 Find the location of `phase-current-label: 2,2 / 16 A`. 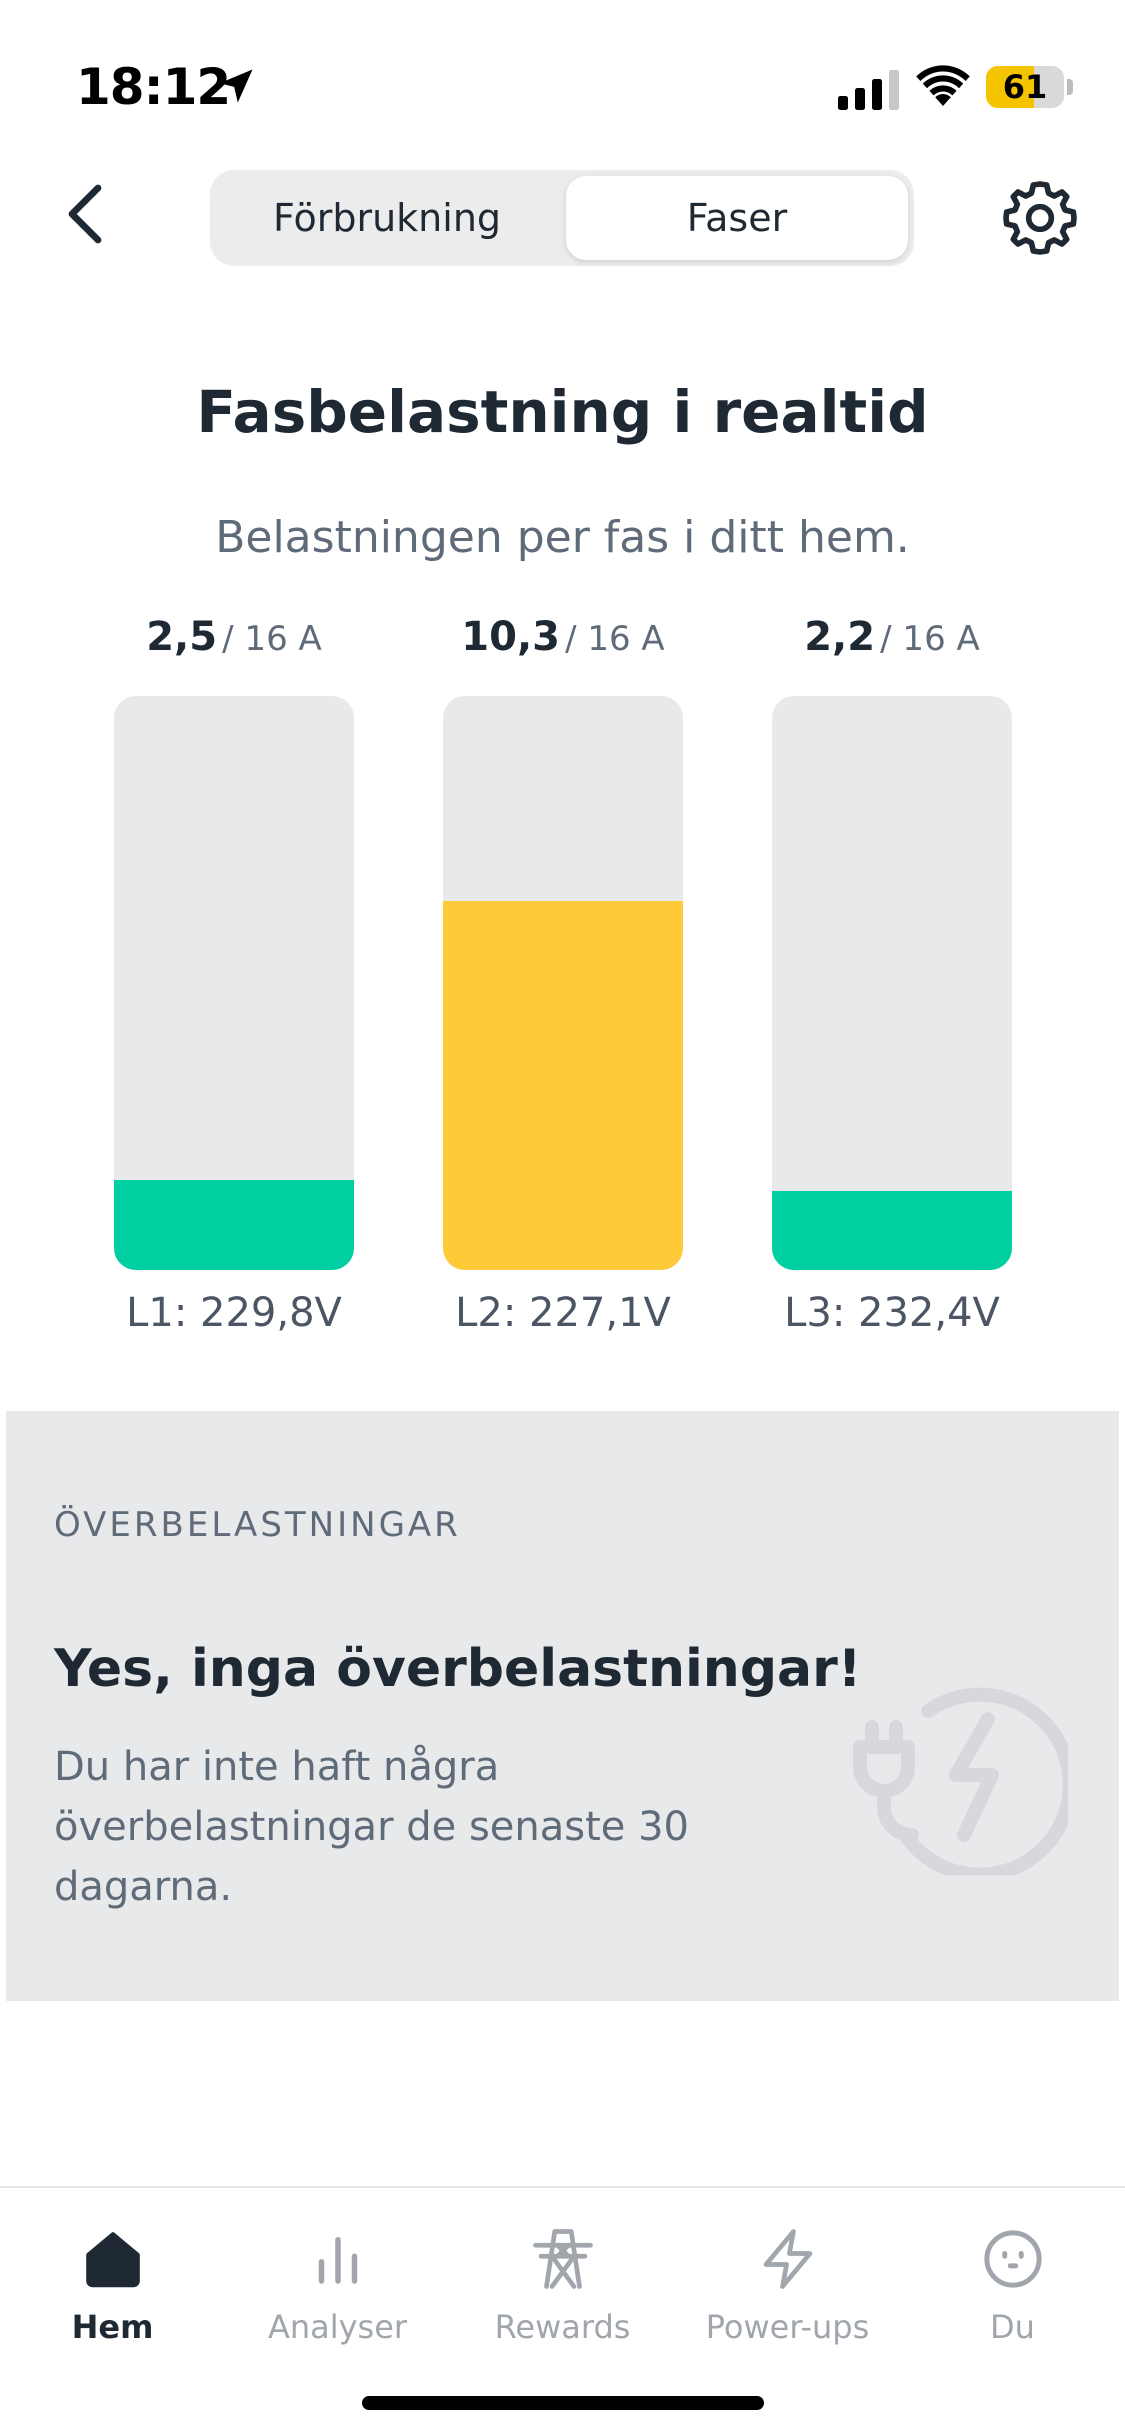

phase-current-label: 2,2 / 16 A is located at coordinates (892, 637).